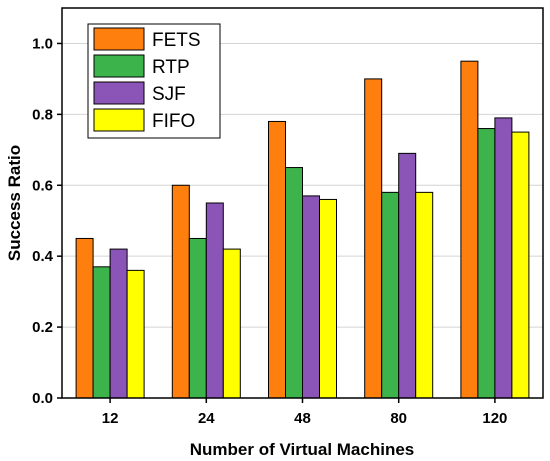  Describe the element at coordinates (302, 449) in the screenshot. I see `x-axis-title: Number of Virtual Machines` at that location.